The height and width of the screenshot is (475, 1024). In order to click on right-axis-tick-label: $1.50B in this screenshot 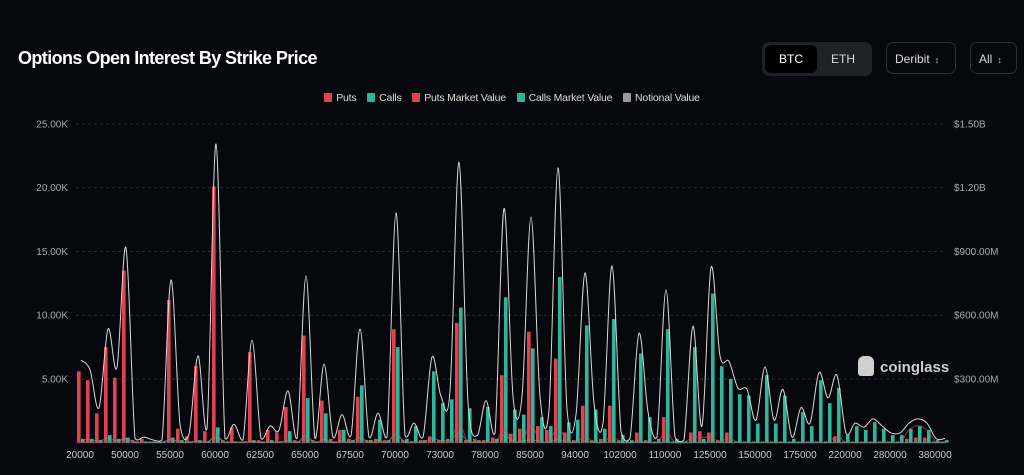, I will do `click(970, 125)`.